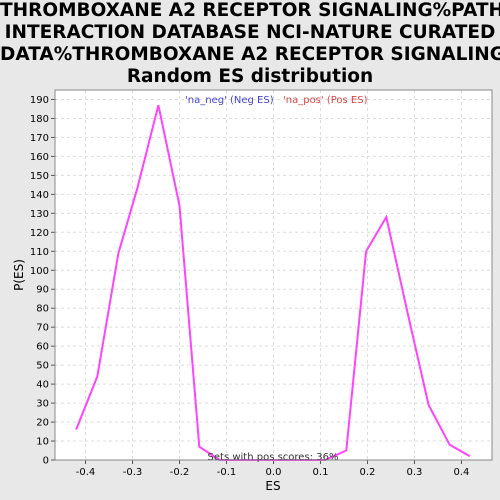  I want to click on x-tick-label: 0.2, so click(368, 472).